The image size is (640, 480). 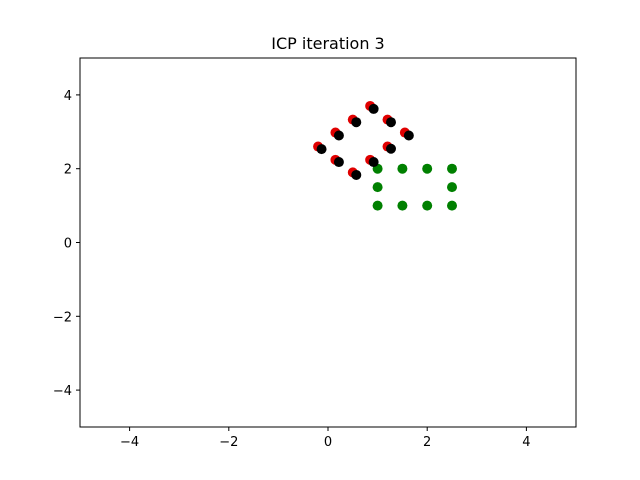 I want to click on chart-title: ICP iteration 3, so click(x=327, y=43).